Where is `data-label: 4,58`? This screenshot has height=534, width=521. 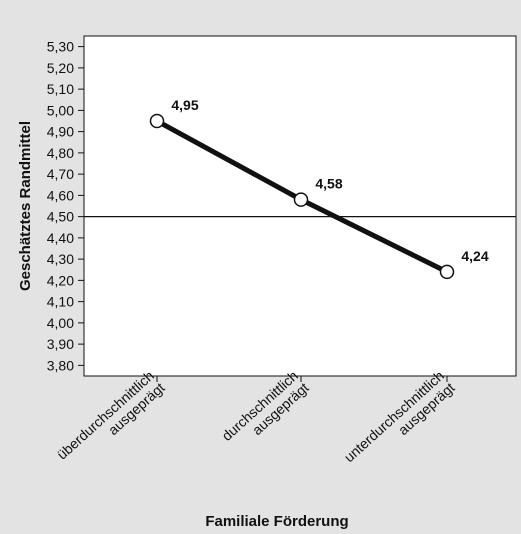 data-label: 4,58 is located at coordinates (329, 183).